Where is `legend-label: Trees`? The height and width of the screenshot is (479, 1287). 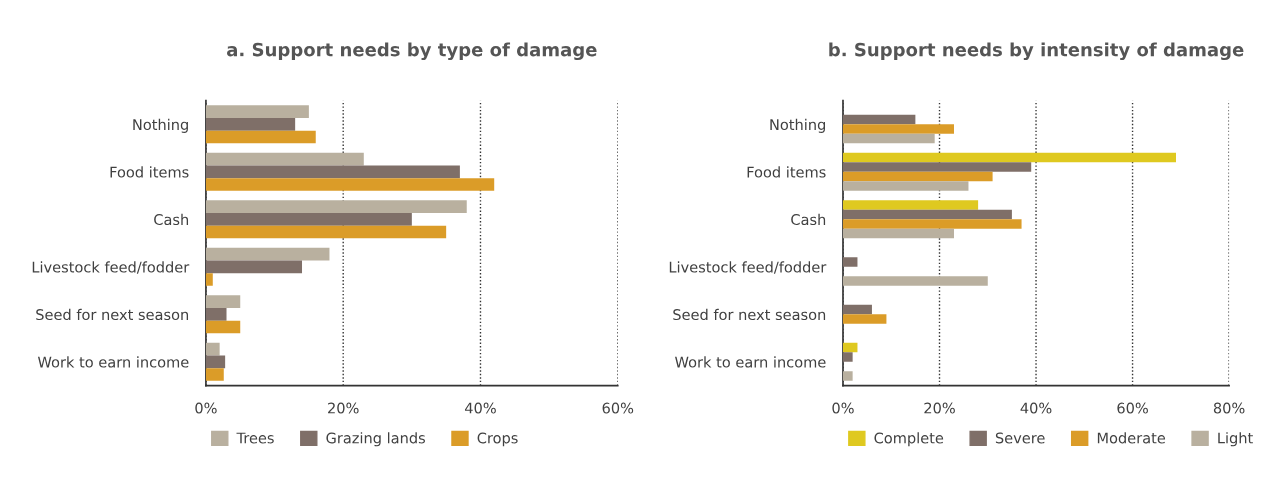
legend-label: Trees is located at coordinates (255, 438).